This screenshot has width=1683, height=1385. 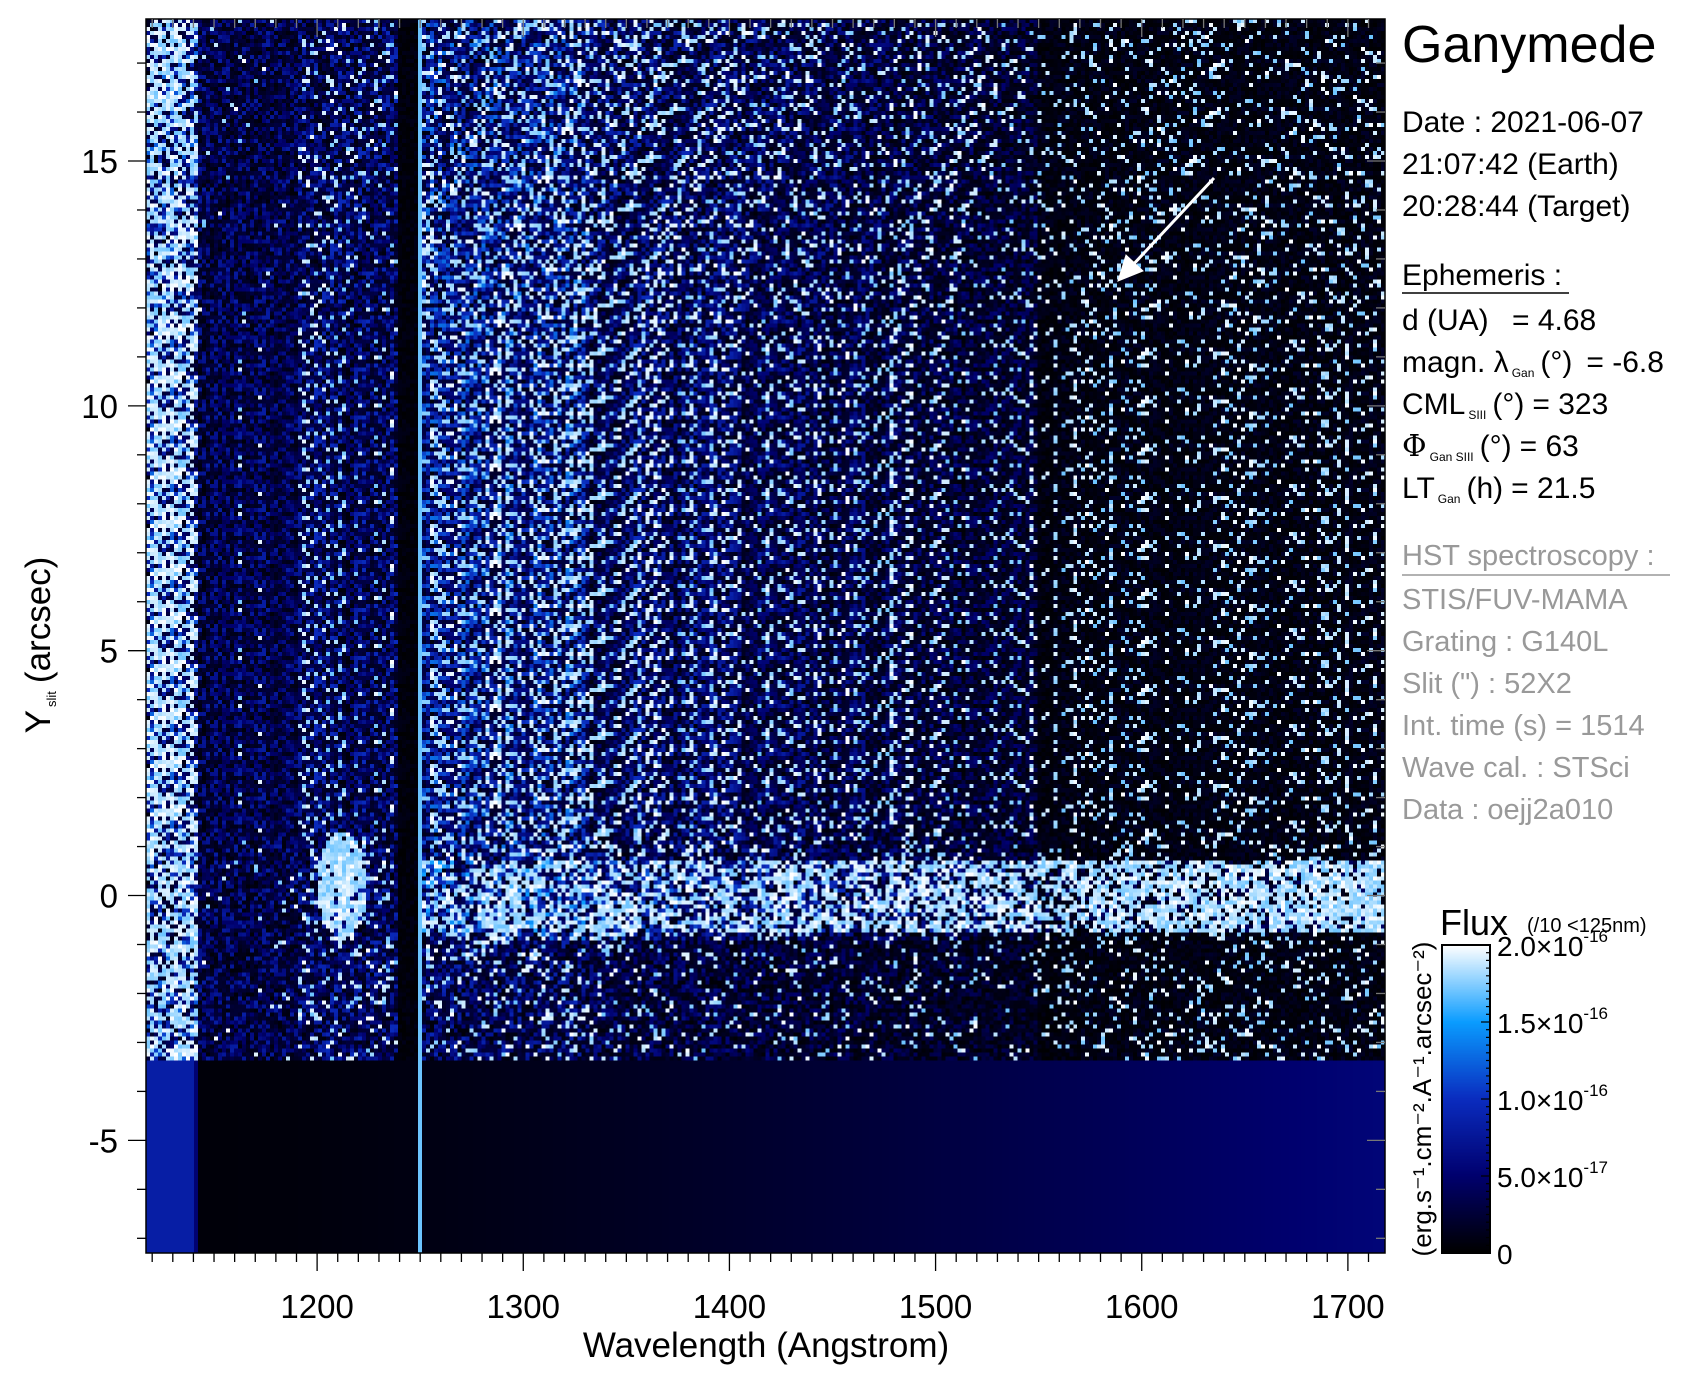 What do you see at coordinates (1533, 363) in the screenshot?
I see `magnetic-latitude-row: magn. λ Gan (°) = -6.8` at bounding box center [1533, 363].